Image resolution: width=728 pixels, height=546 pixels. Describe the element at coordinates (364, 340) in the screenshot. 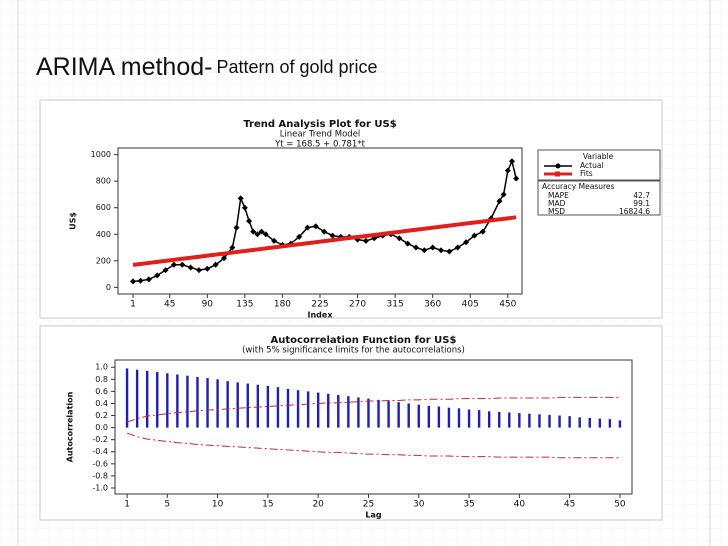

I see `chart-title: Autocorrelation Function for US$` at that location.